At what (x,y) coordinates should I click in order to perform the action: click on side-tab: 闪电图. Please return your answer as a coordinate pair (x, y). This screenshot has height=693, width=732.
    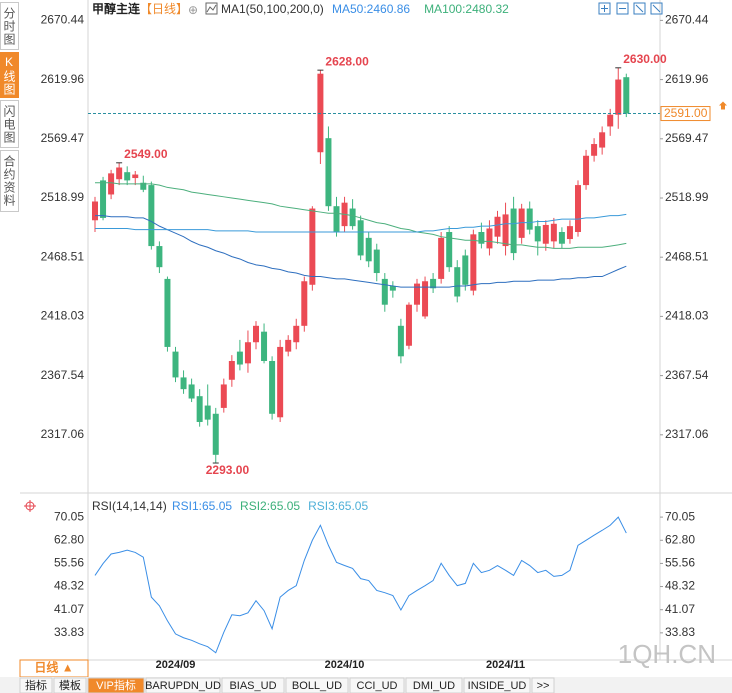
    Looking at the image, I should click on (9, 124).